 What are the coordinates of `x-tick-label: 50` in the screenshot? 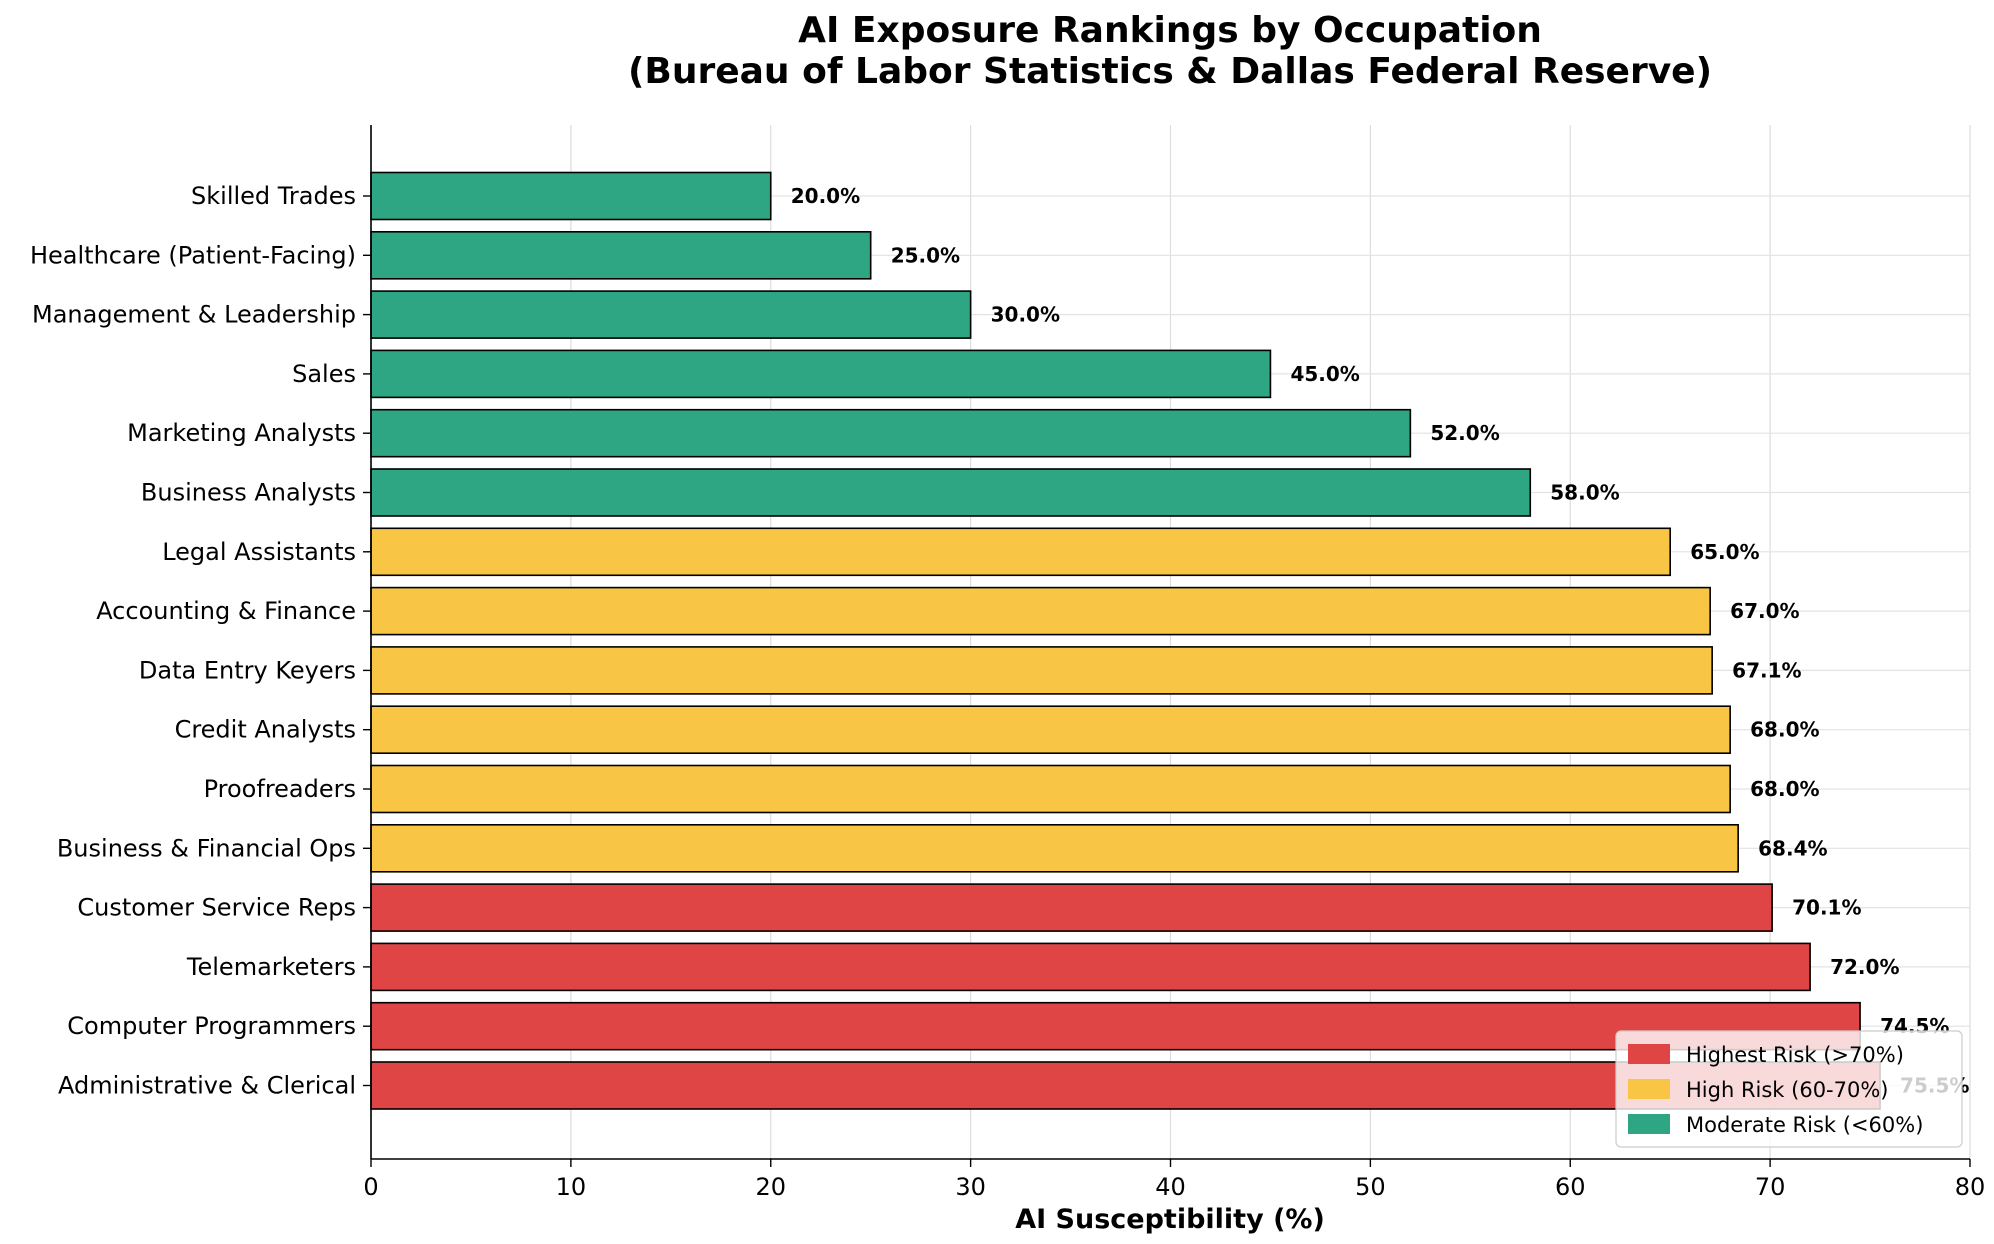 It's located at (1370, 1187).